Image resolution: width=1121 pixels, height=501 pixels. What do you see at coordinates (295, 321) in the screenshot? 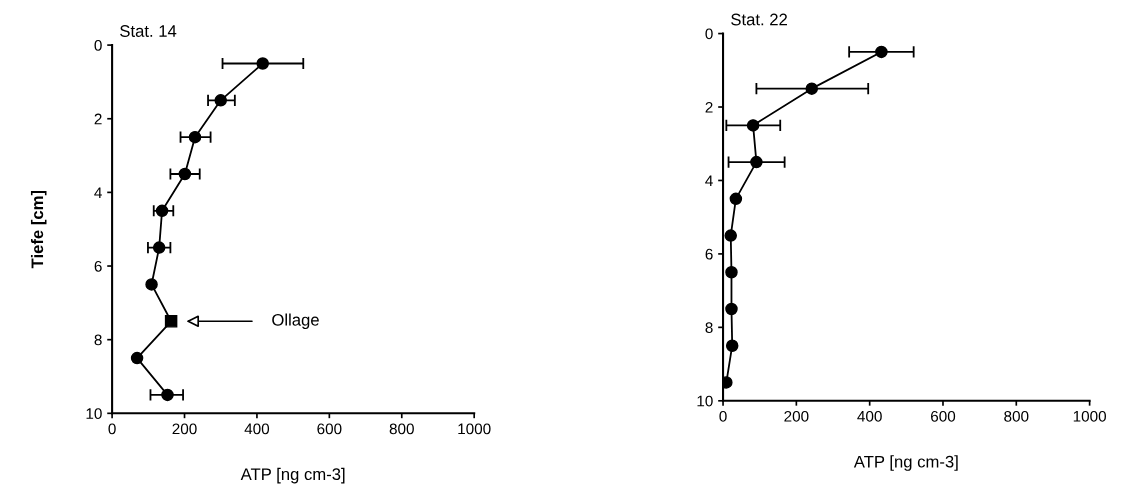
I see `annotation: Ollage` at bounding box center [295, 321].